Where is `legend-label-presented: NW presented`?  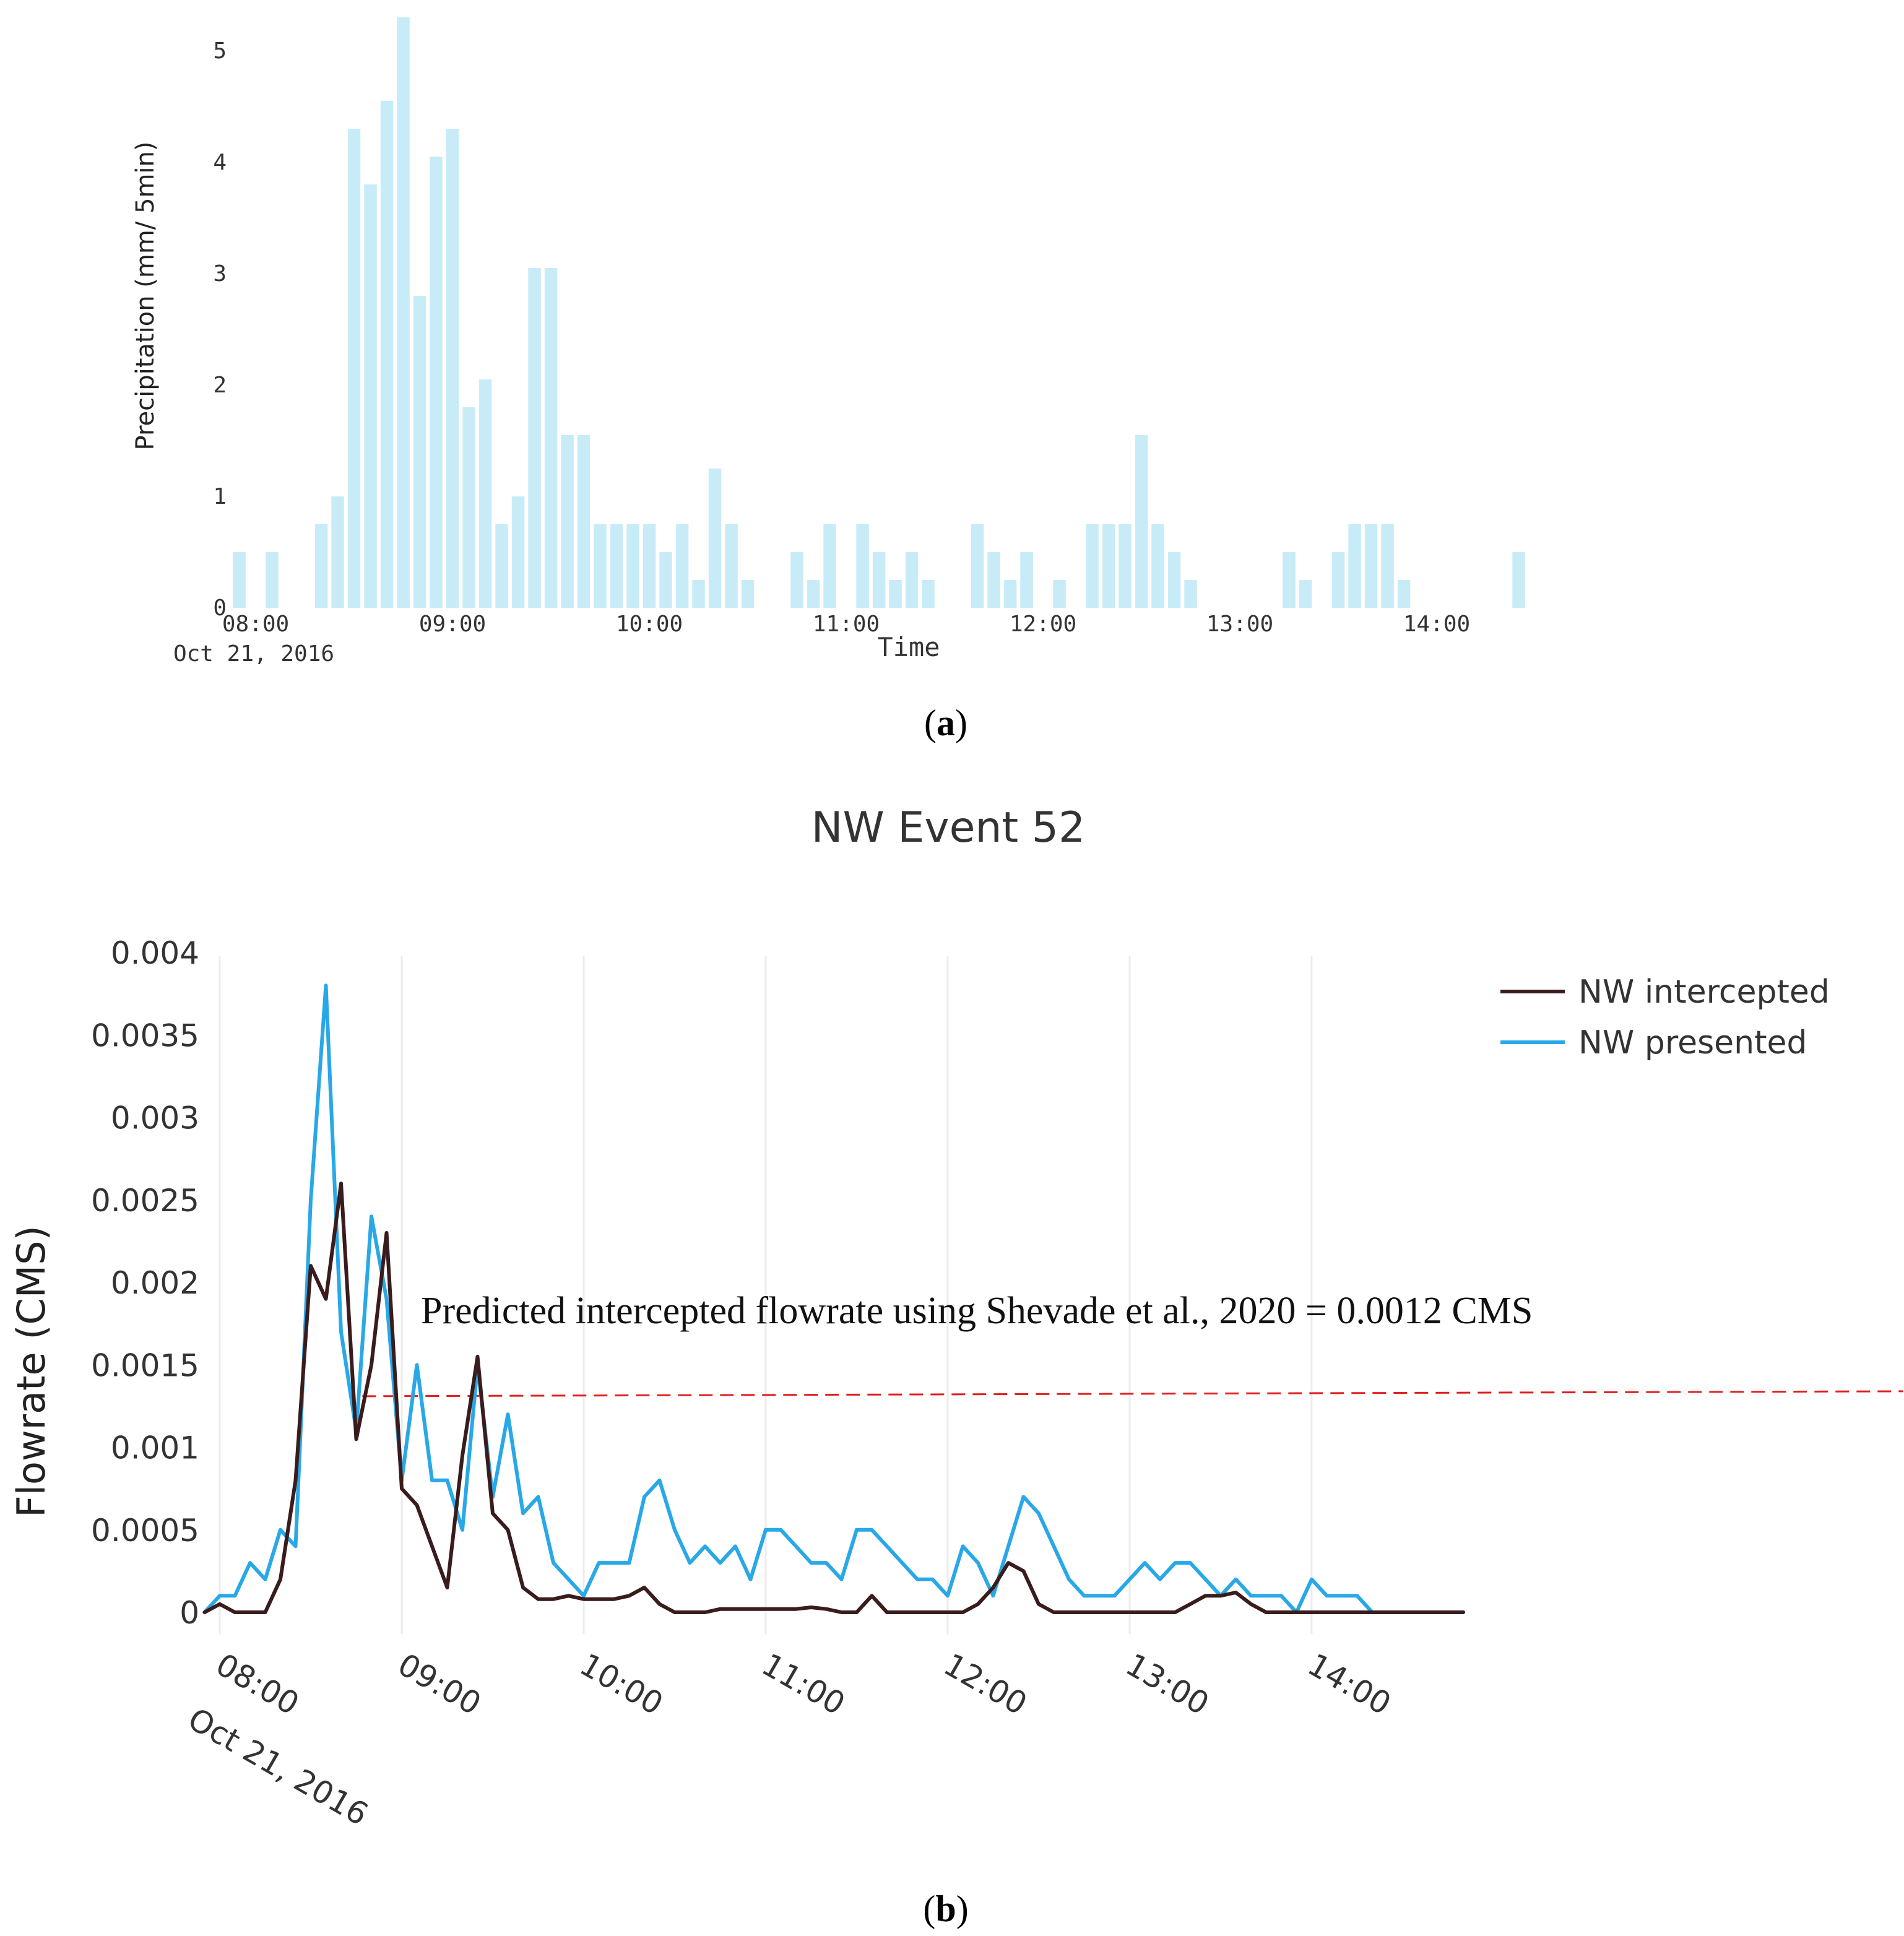 legend-label-presented: NW presented is located at coordinates (1692, 1042).